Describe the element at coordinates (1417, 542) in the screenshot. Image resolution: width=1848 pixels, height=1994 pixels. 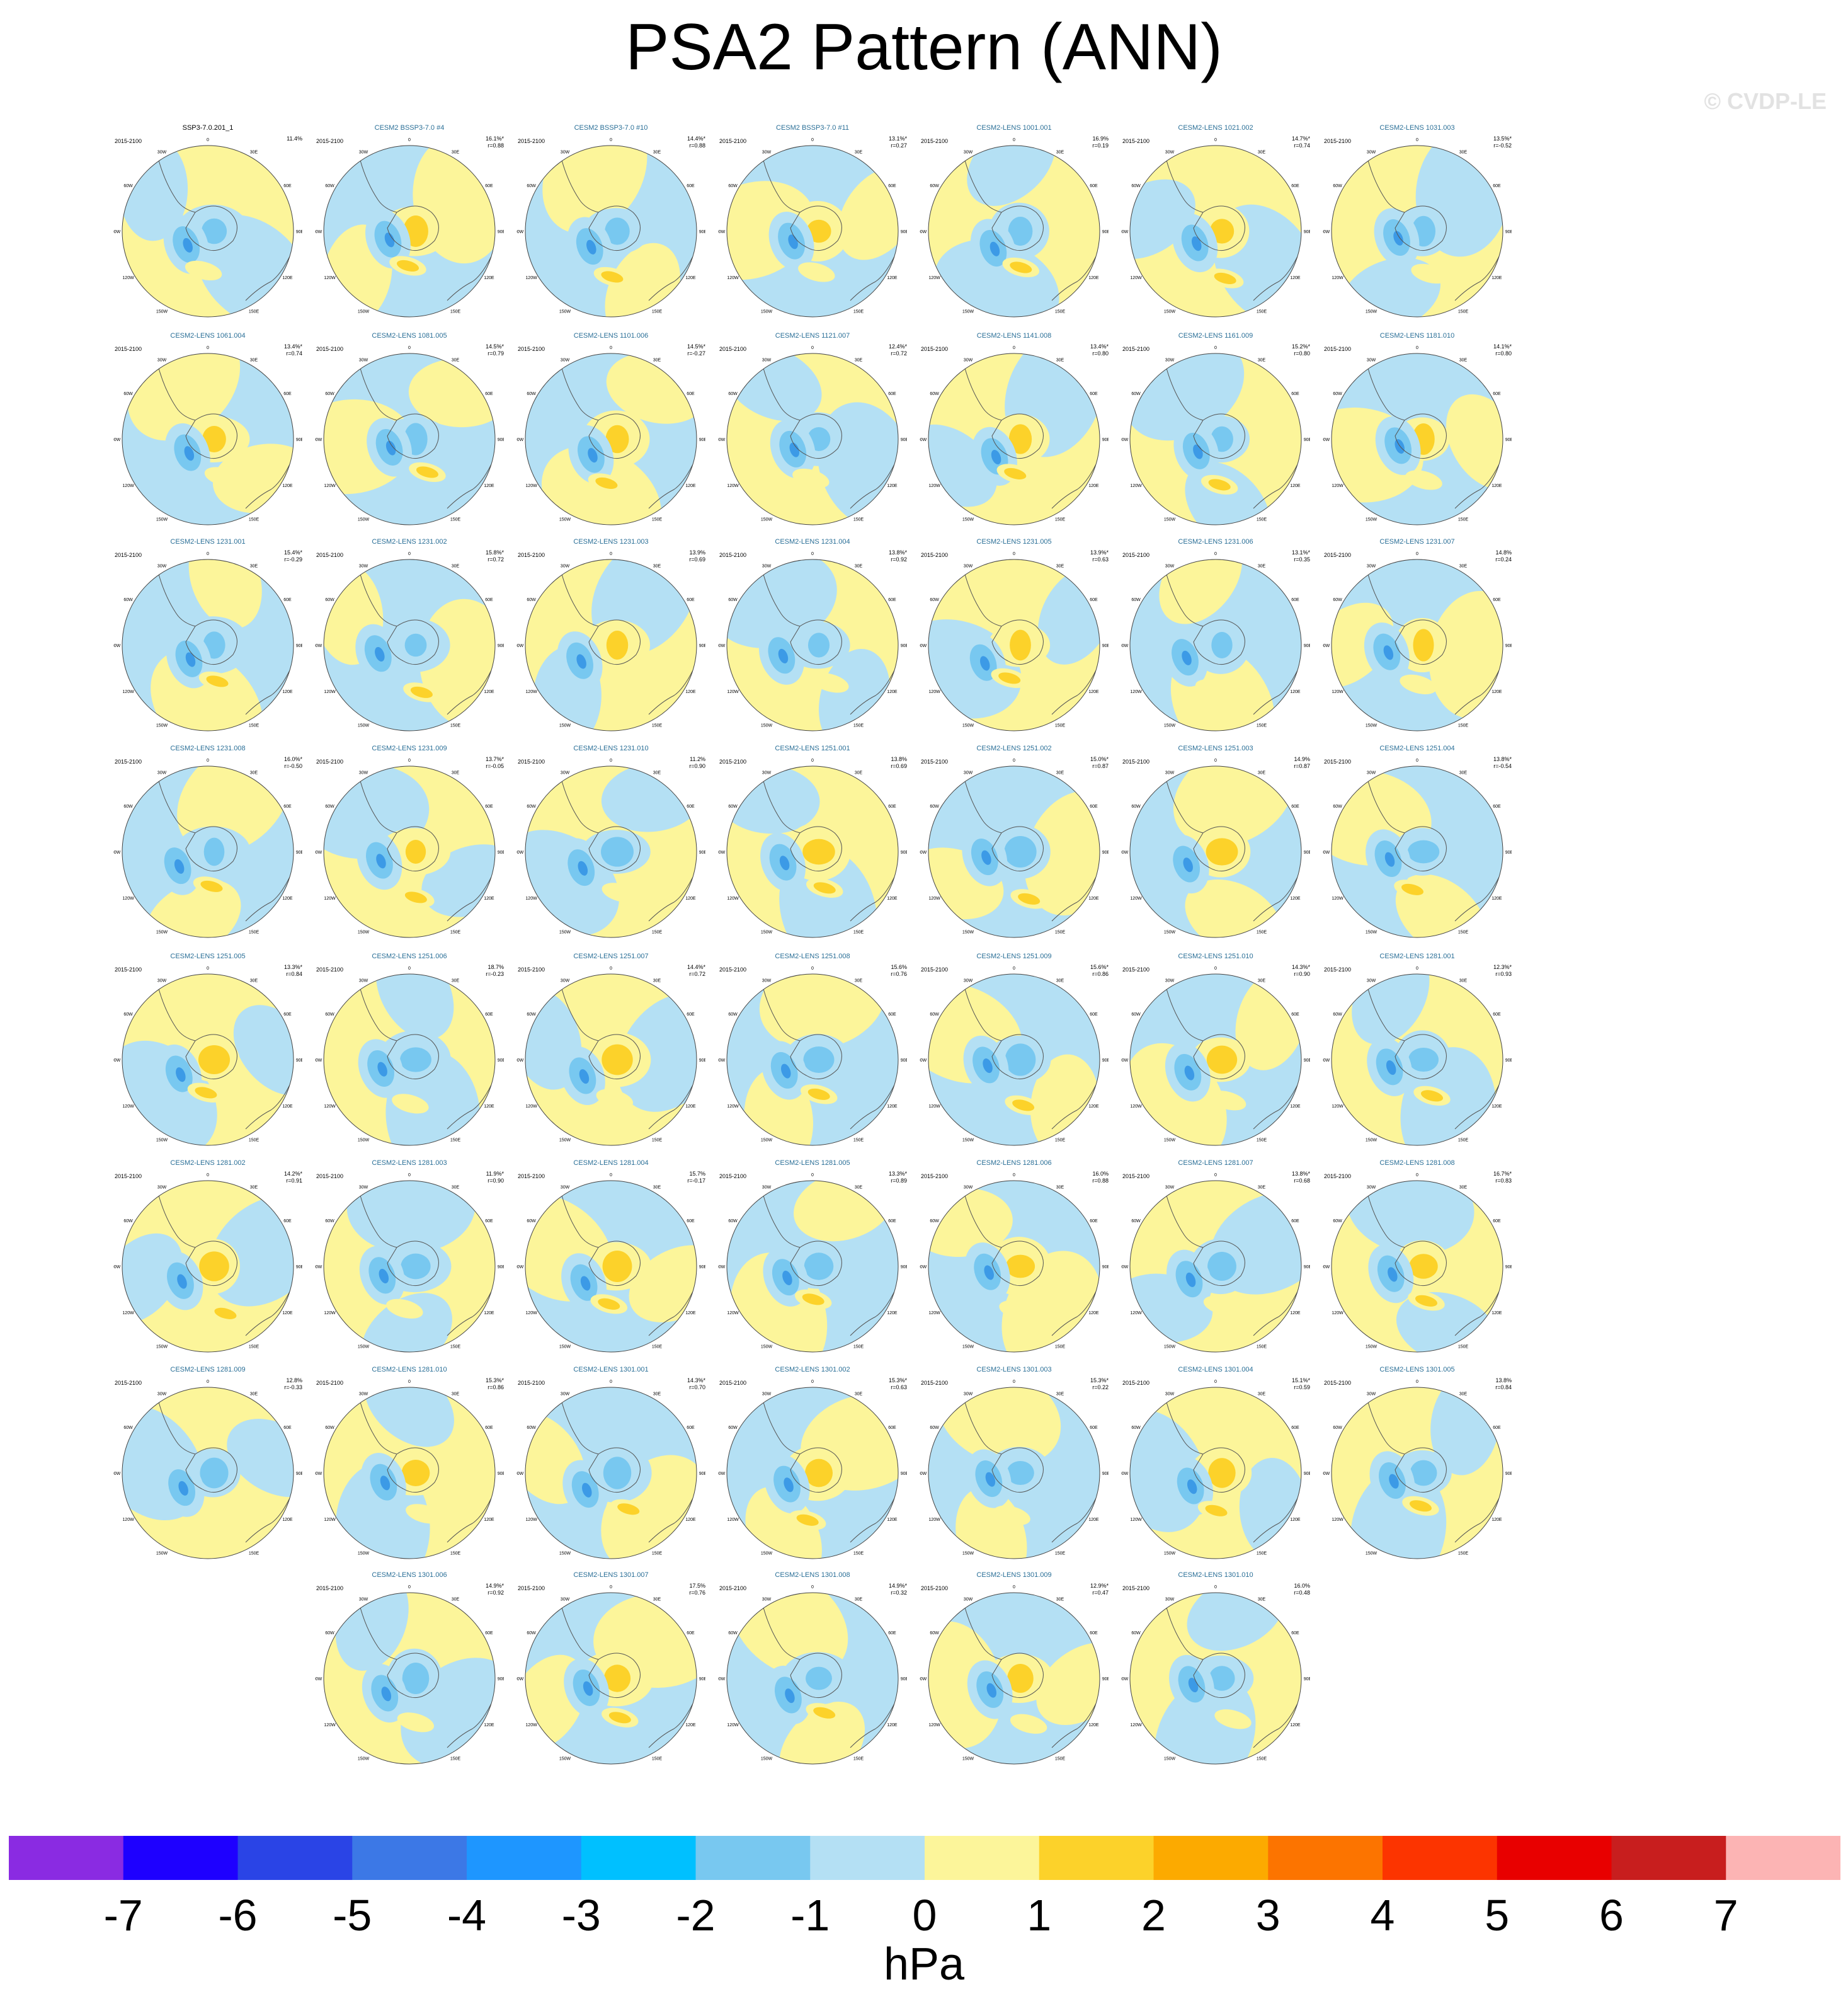
I see `panel-title: CESM2-LENS 1231.007` at that location.